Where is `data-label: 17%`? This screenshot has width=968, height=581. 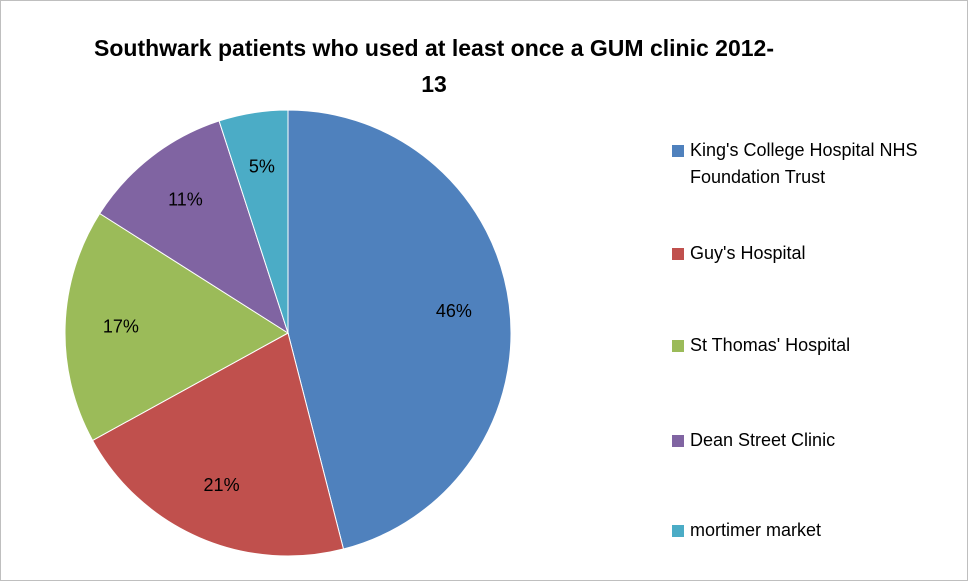
data-label: 17% is located at coordinates (121, 326).